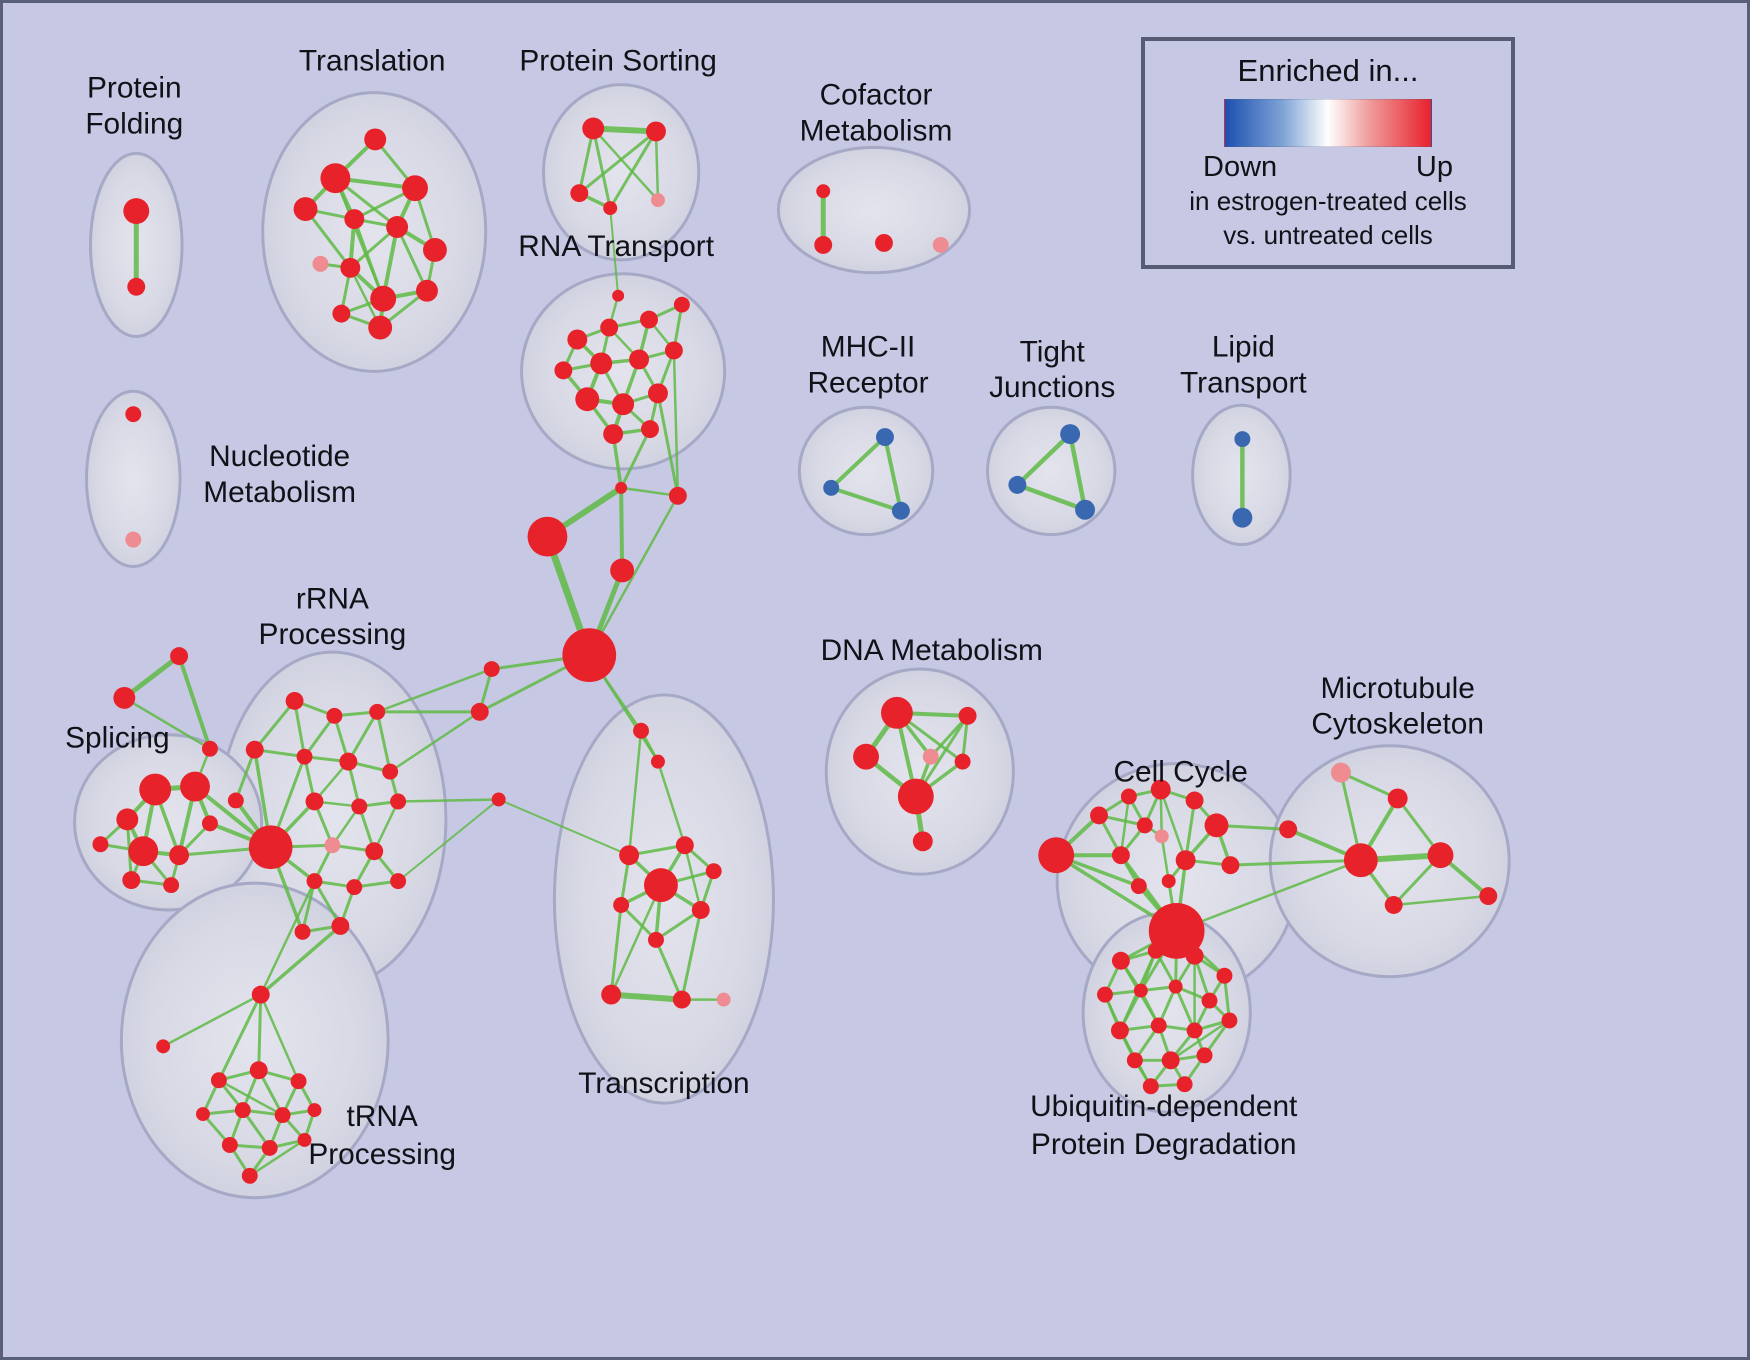  What do you see at coordinates (677, 495) in the screenshot?
I see `node-bg3` at bounding box center [677, 495].